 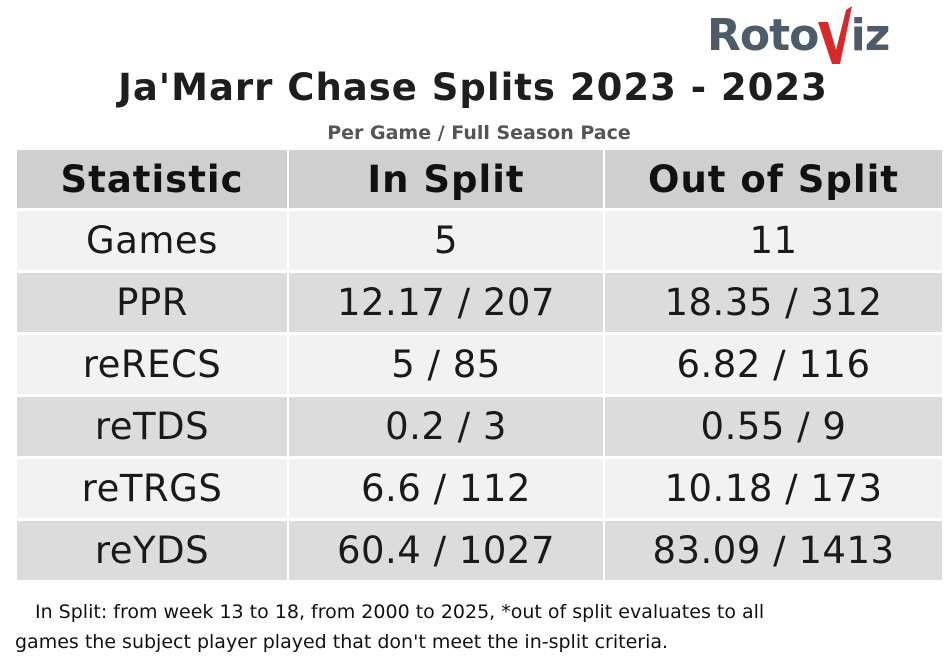 I want to click on in-split-value: 0.2 / 3, so click(x=446, y=426).